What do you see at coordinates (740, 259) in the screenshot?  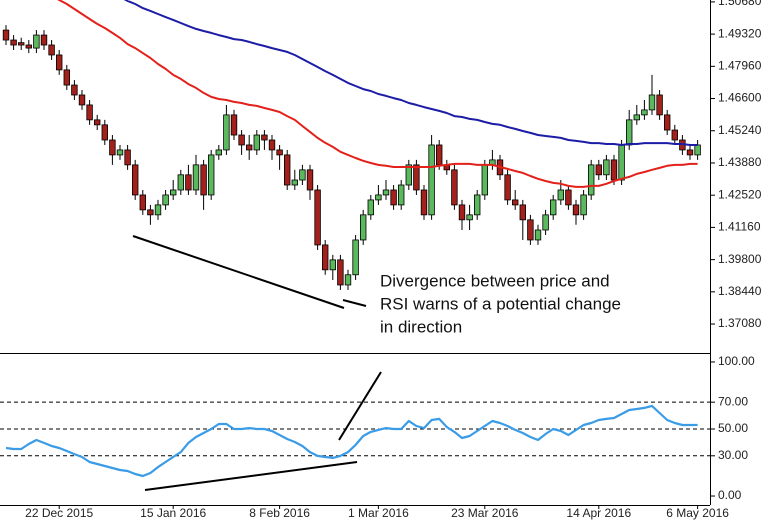 I see `y-tick-label: 1.39800` at bounding box center [740, 259].